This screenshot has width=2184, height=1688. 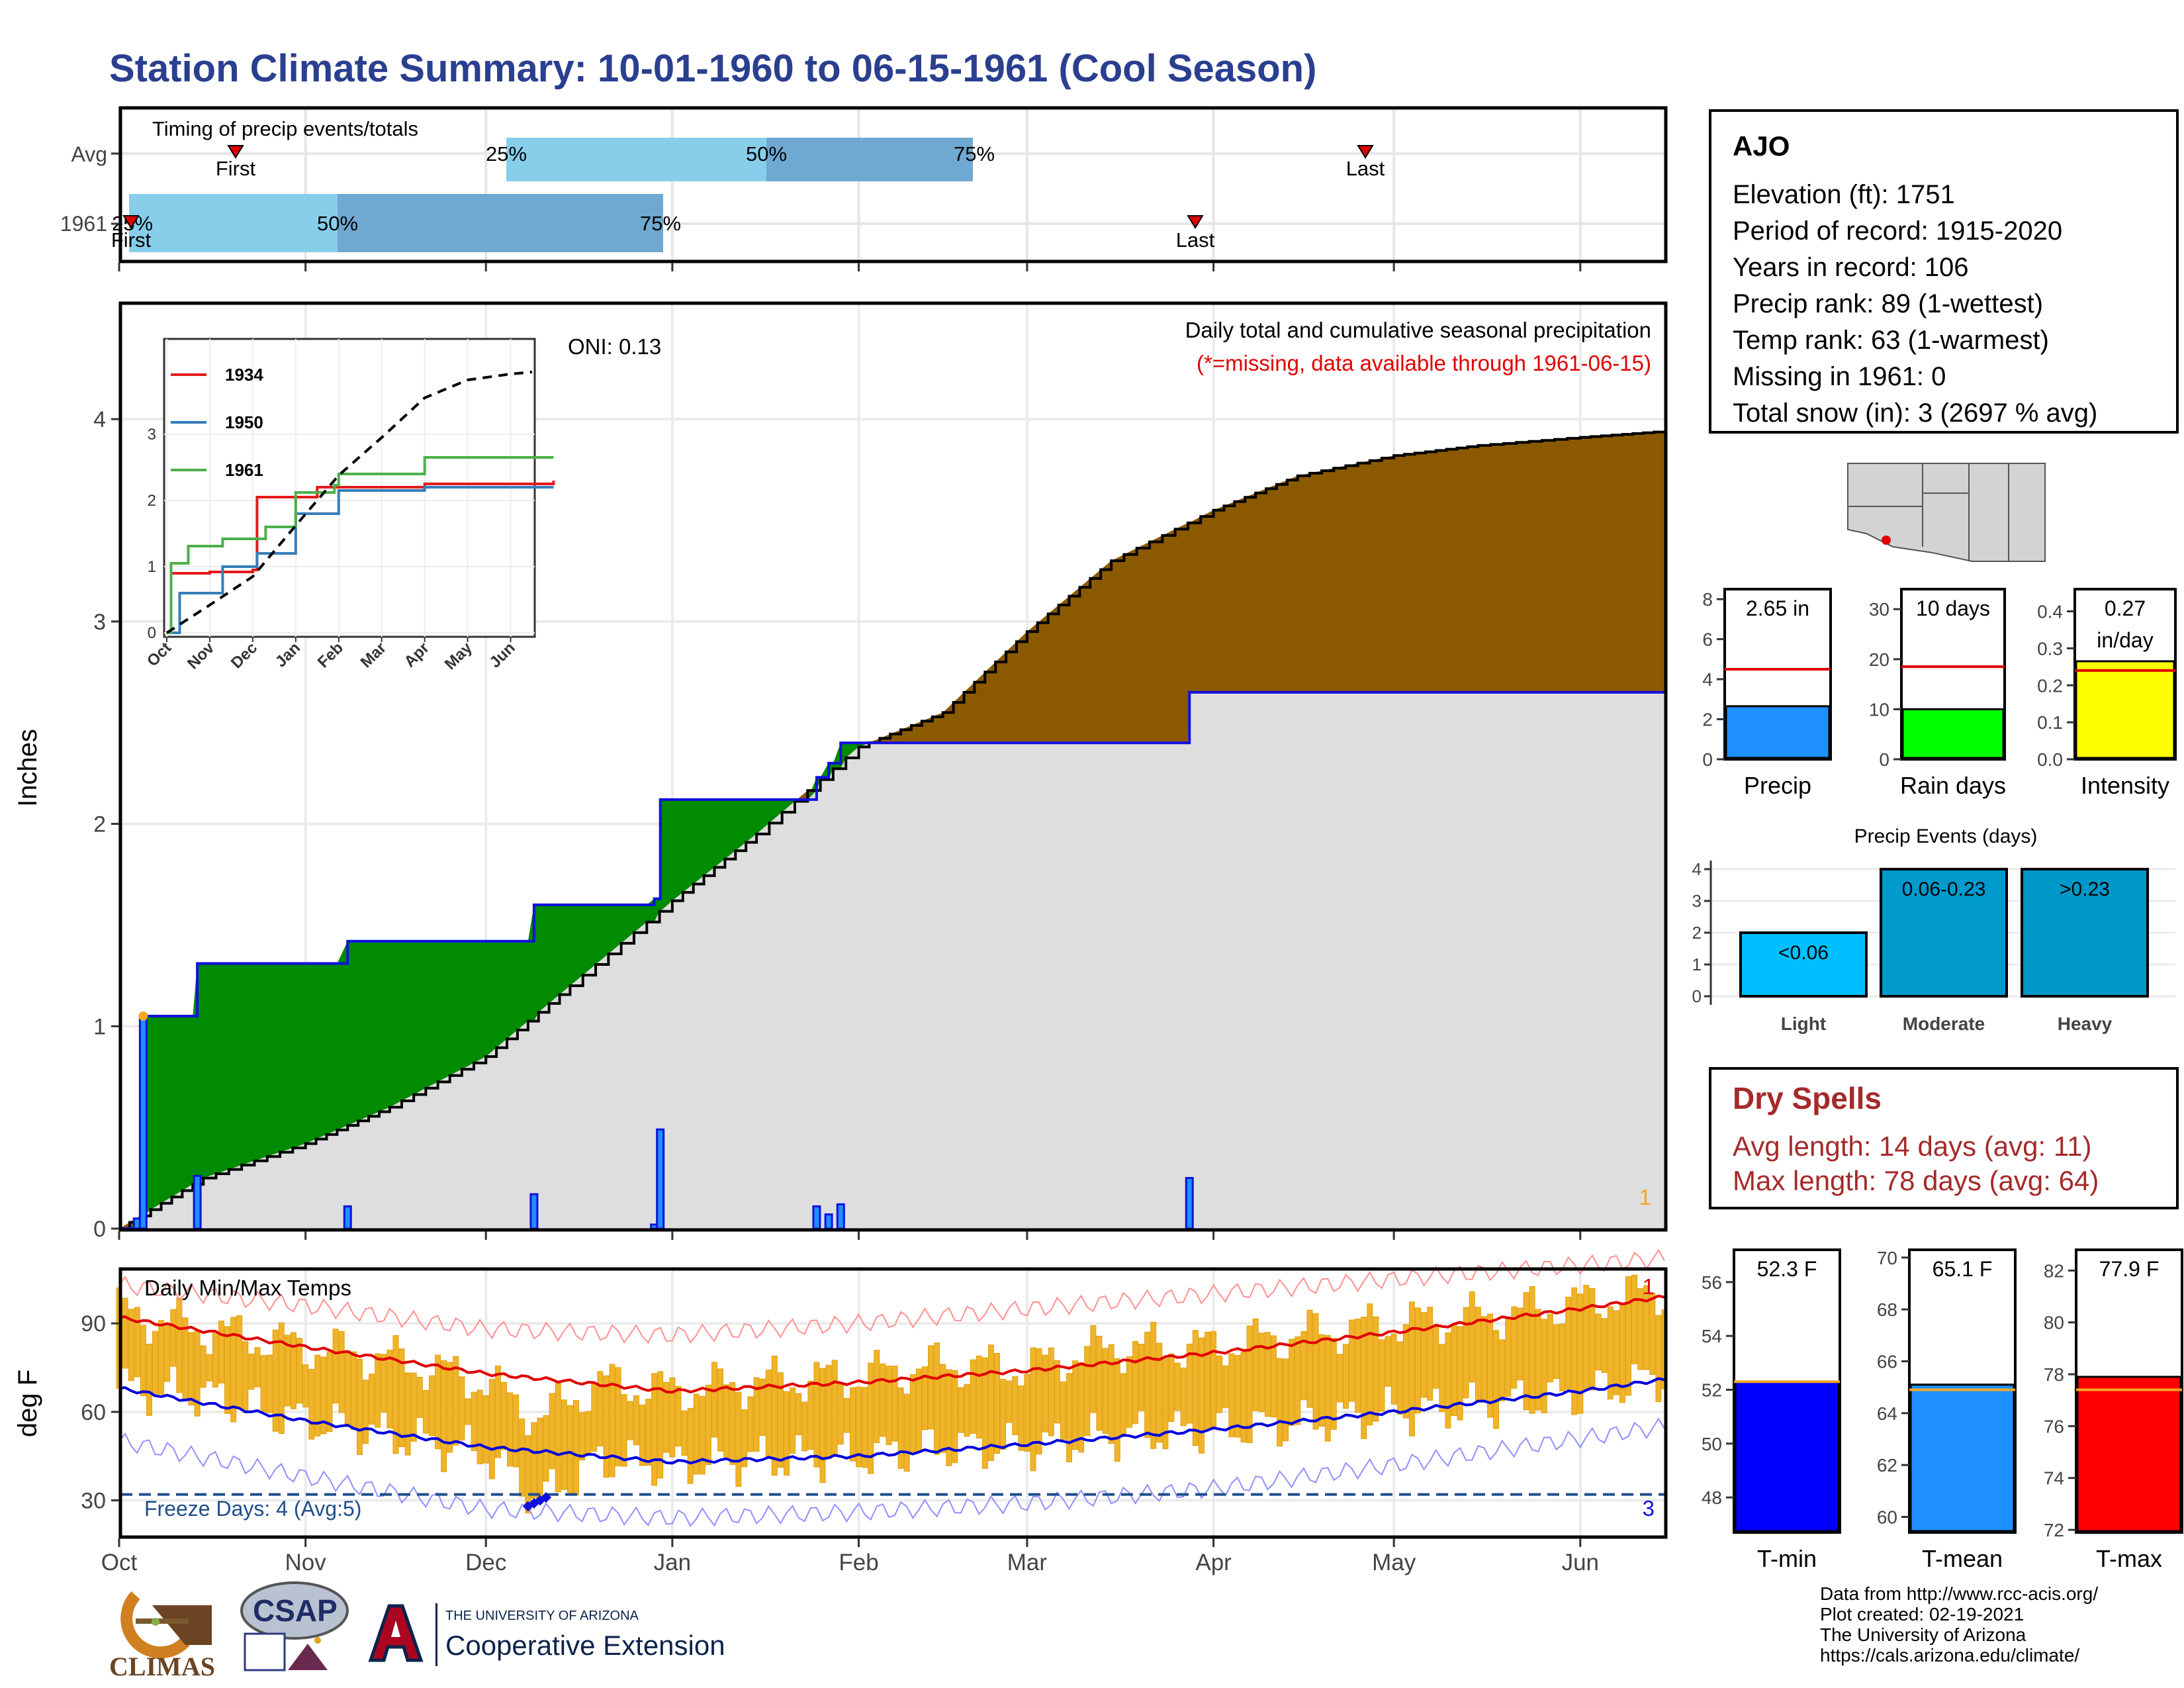 What do you see at coordinates (1649, 1286) in the screenshot?
I see `temp-top-count: 1` at bounding box center [1649, 1286].